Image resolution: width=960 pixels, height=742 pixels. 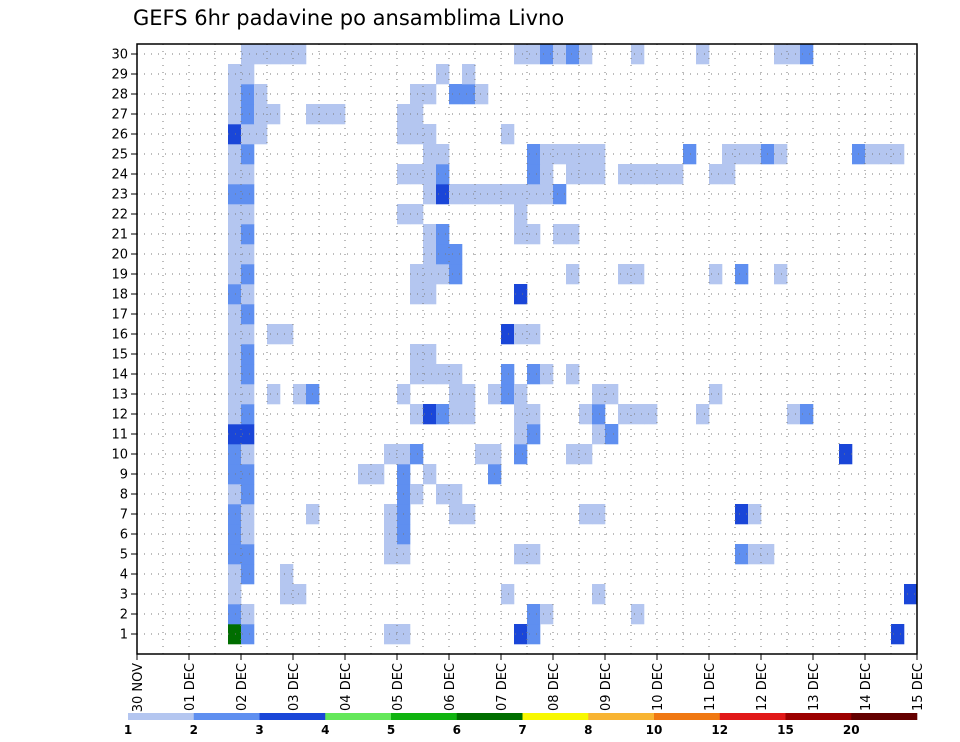 What do you see at coordinates (391, 730) in the screenshot?
I see `legend-label: 5` at bounding box center [391, 730].